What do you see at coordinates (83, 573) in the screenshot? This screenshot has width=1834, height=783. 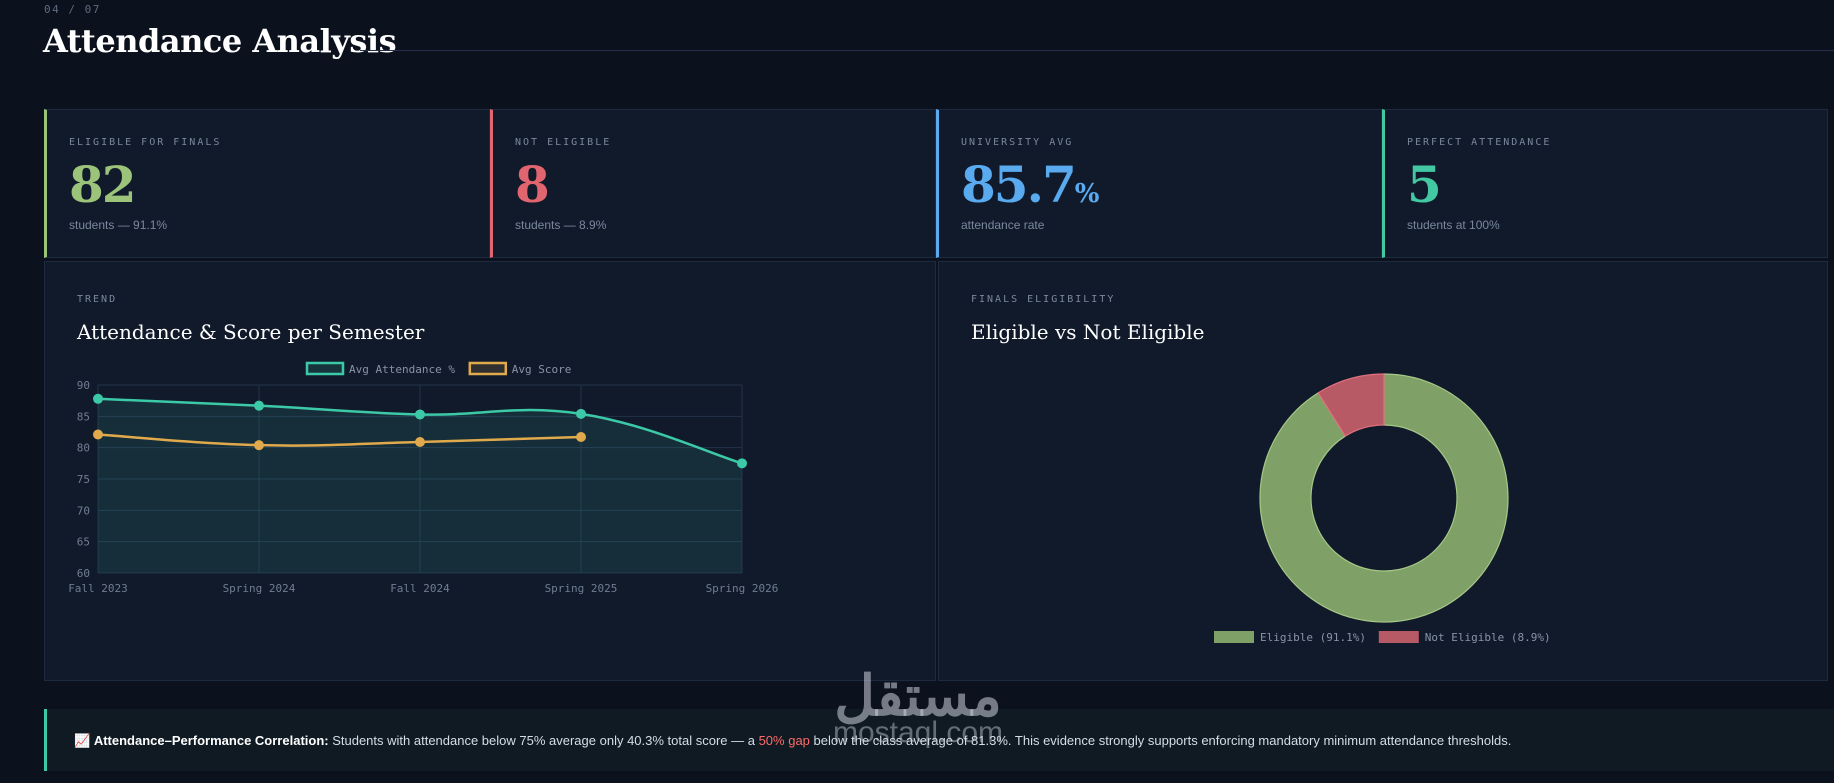 I see `y-tick-label: 60` at bounding box center [83, 573].